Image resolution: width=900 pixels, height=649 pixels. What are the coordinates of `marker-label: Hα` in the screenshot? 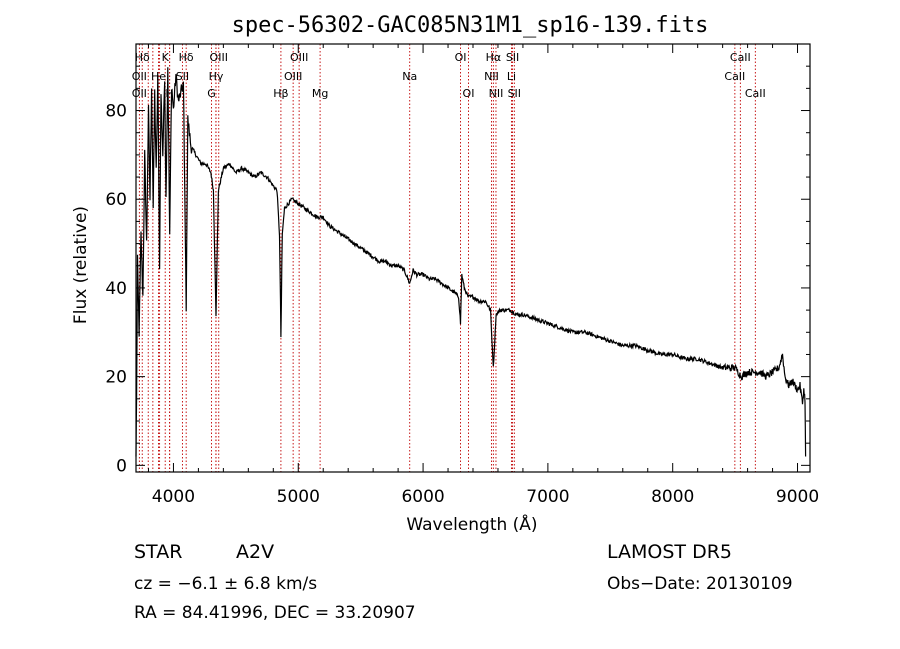 It's located at (494, 57).